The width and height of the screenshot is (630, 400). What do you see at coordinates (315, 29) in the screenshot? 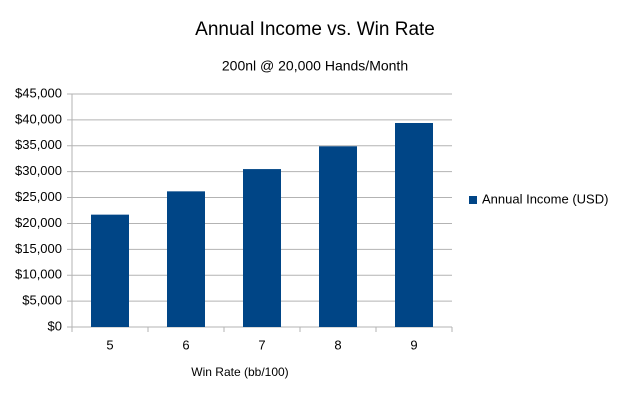
I see `chart-title: Annual Income vs. Win Rate` at bounding box center [315, 29].